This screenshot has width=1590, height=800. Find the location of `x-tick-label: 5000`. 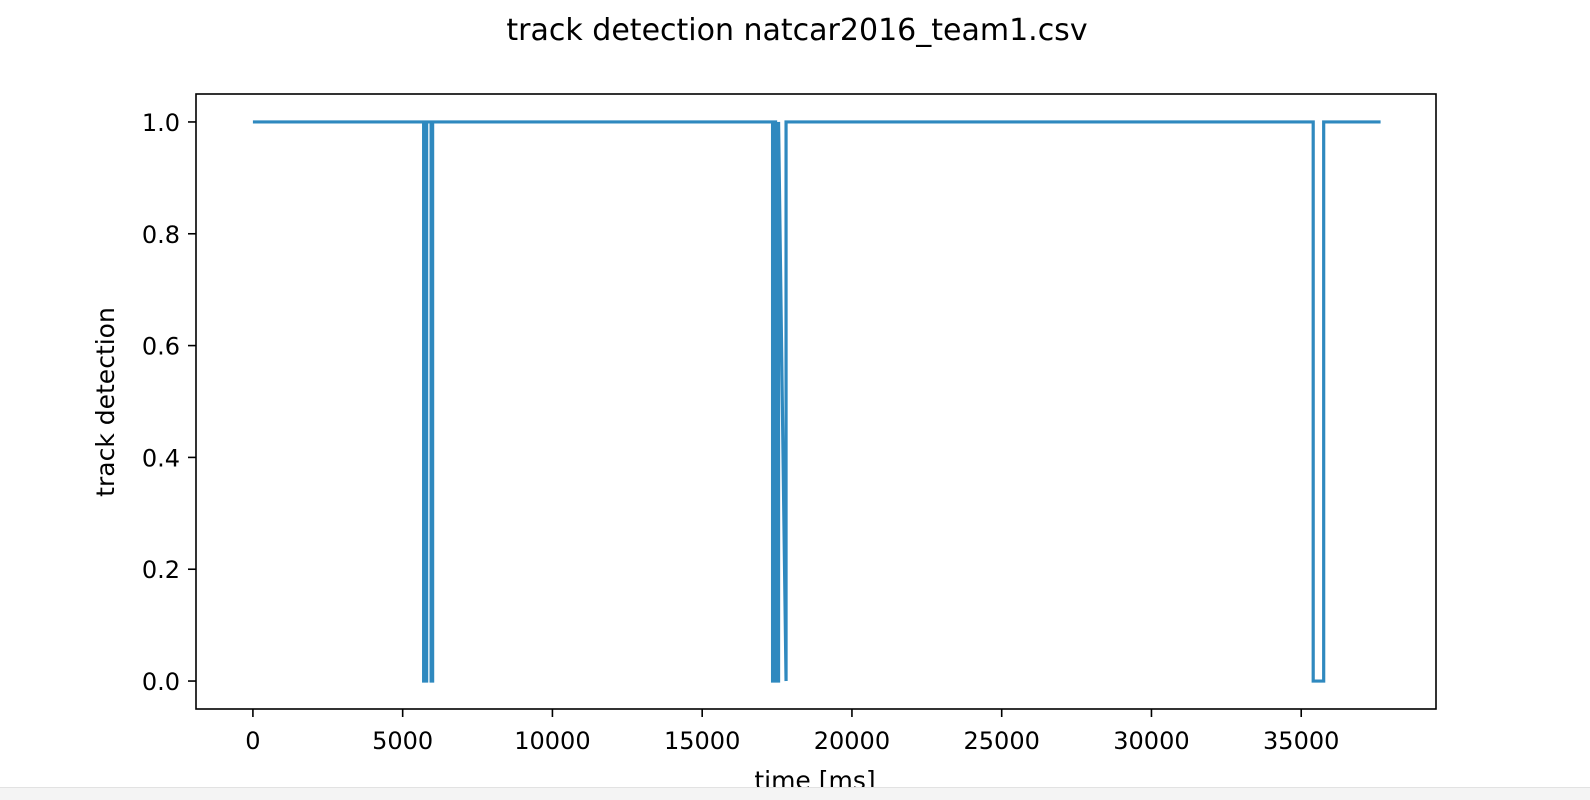

x-tick-label: 5000 is located at coordinates (402, 741).